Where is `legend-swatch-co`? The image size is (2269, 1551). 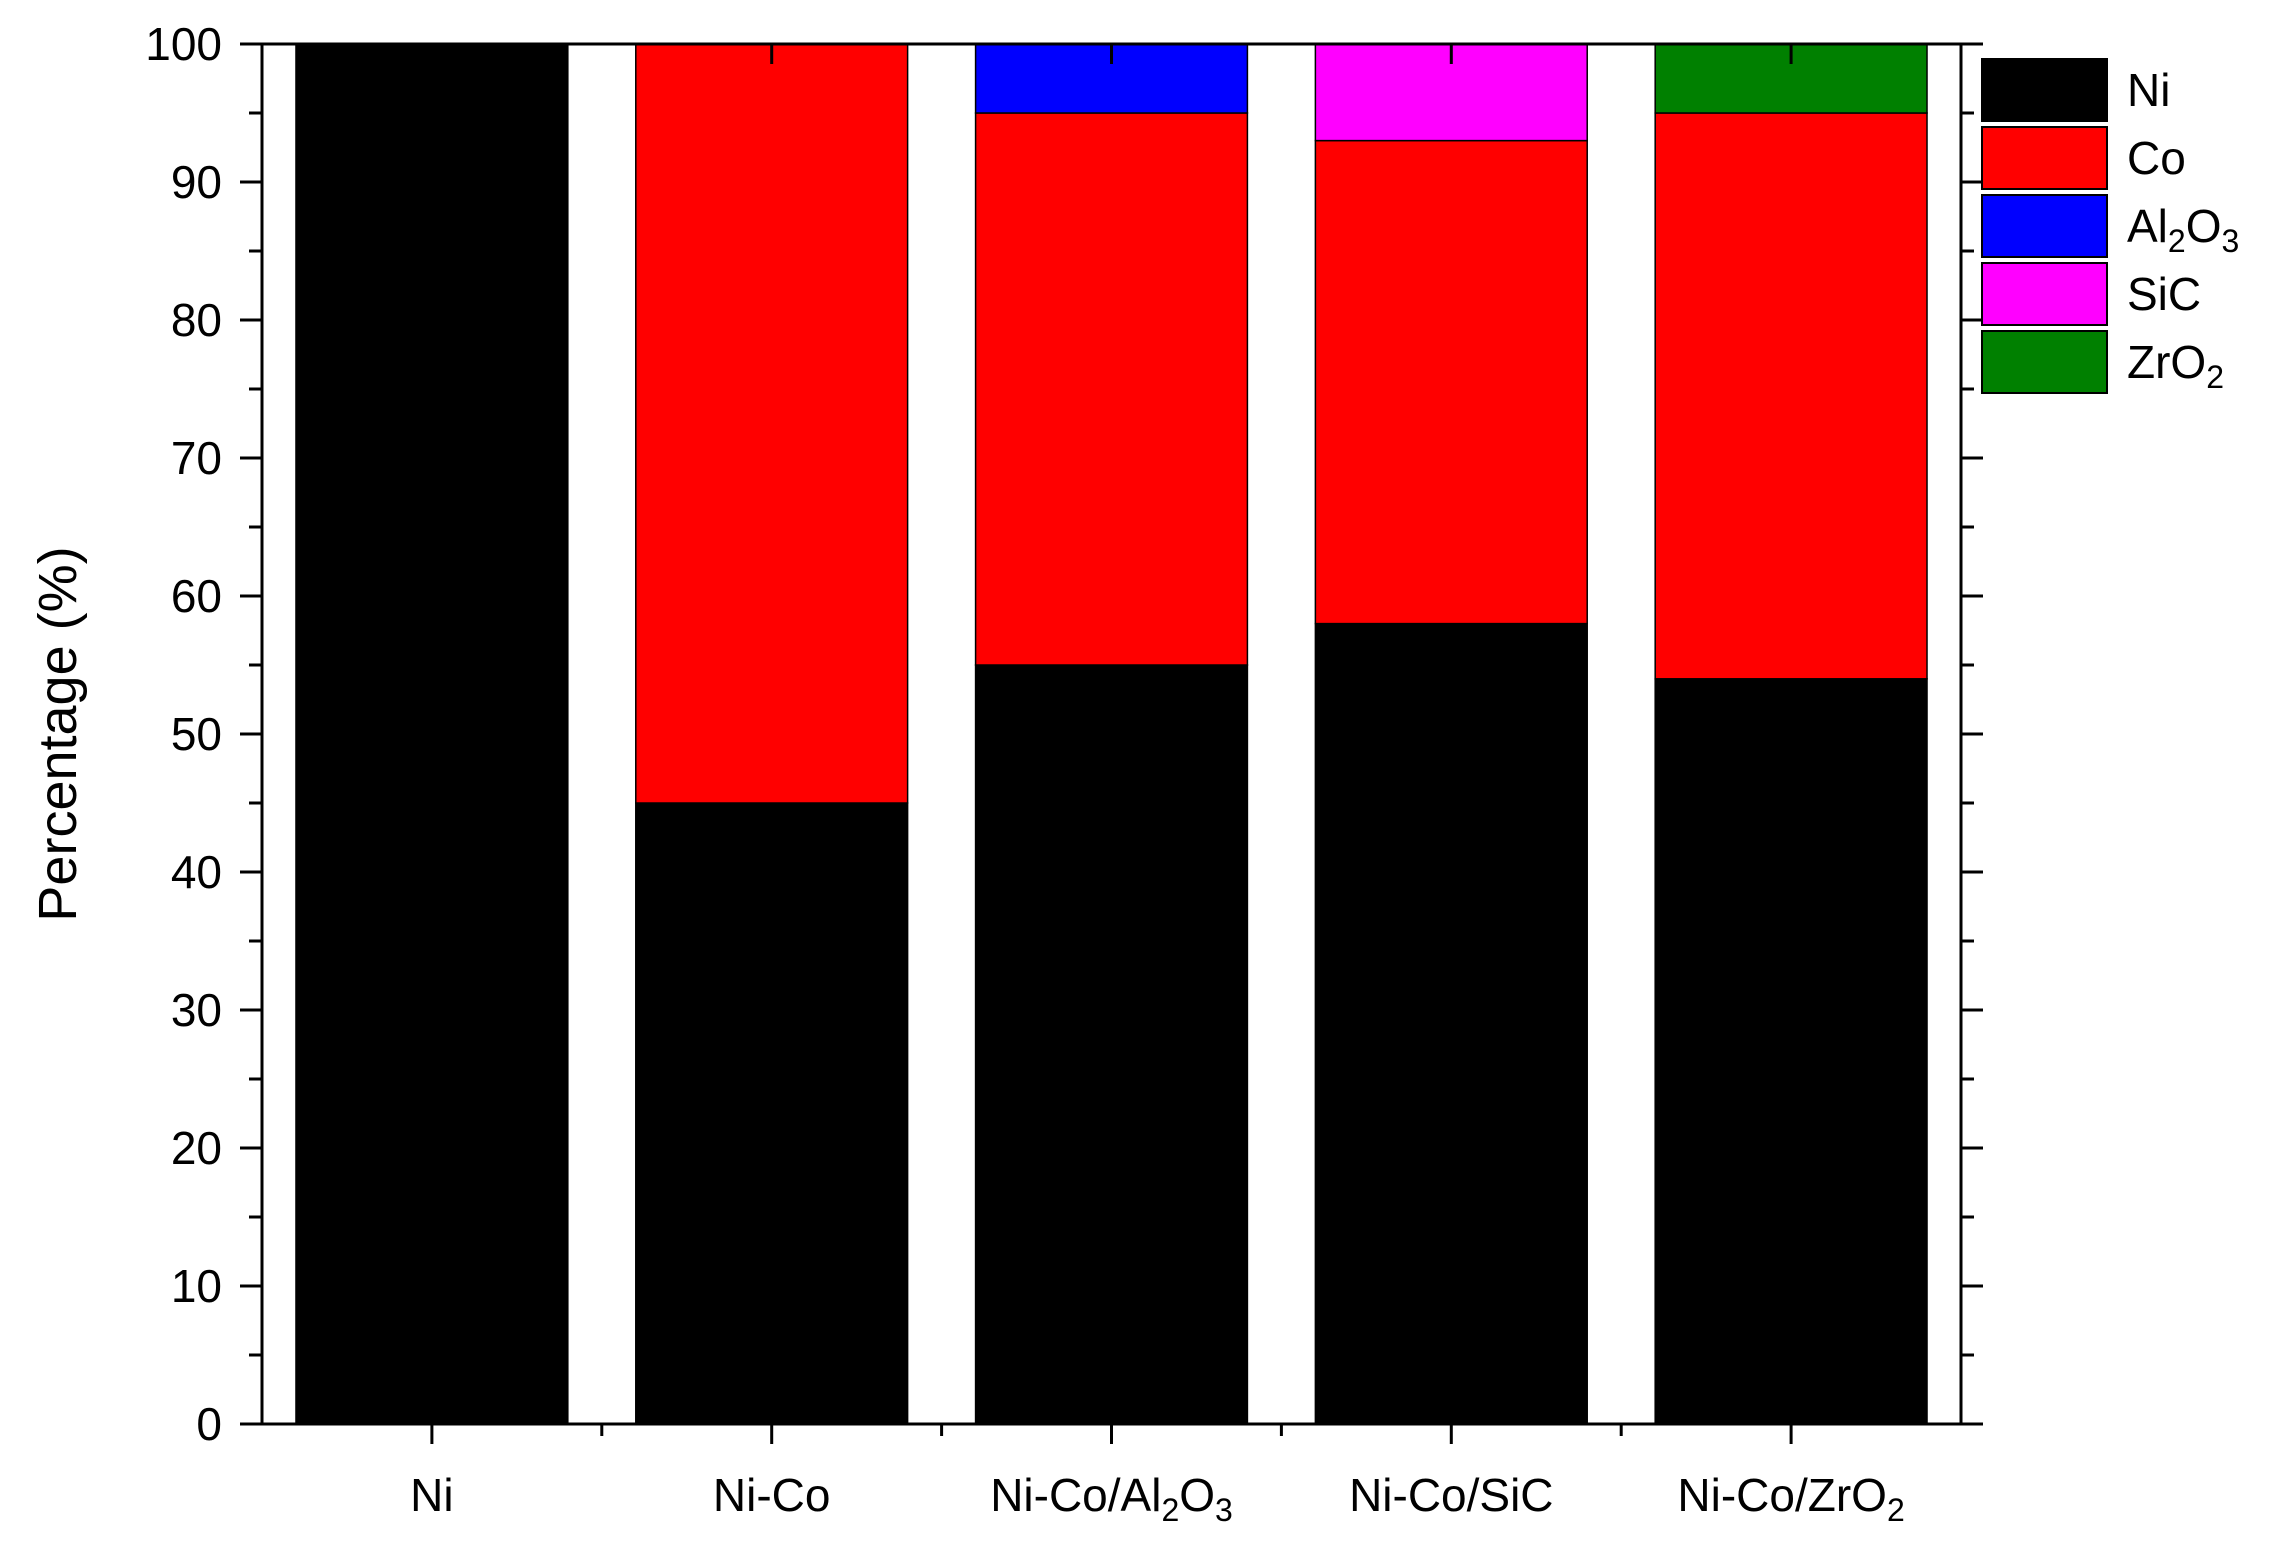
legend-swatch-co is located at coordinates (2044, 158).